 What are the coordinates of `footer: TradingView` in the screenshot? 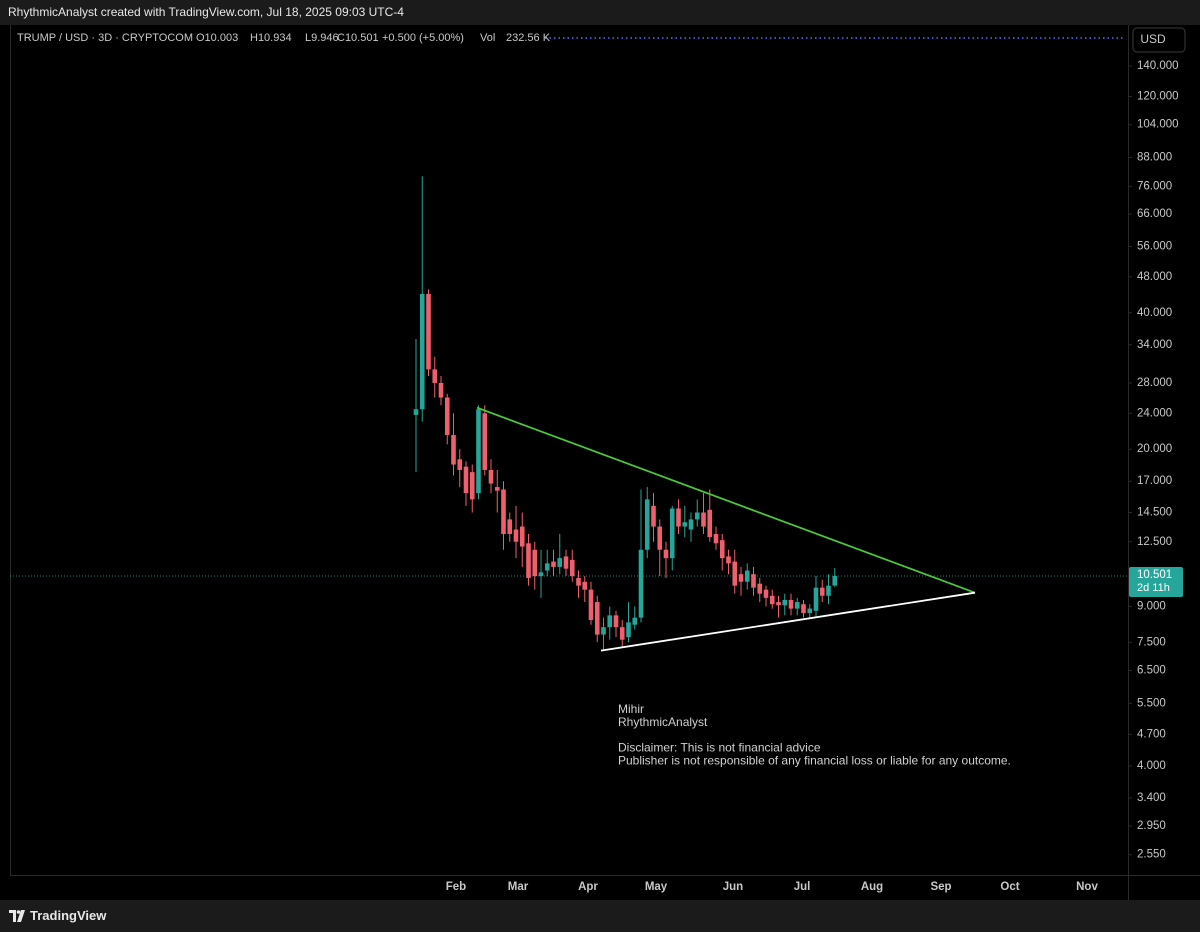 It's located at (600, 916).